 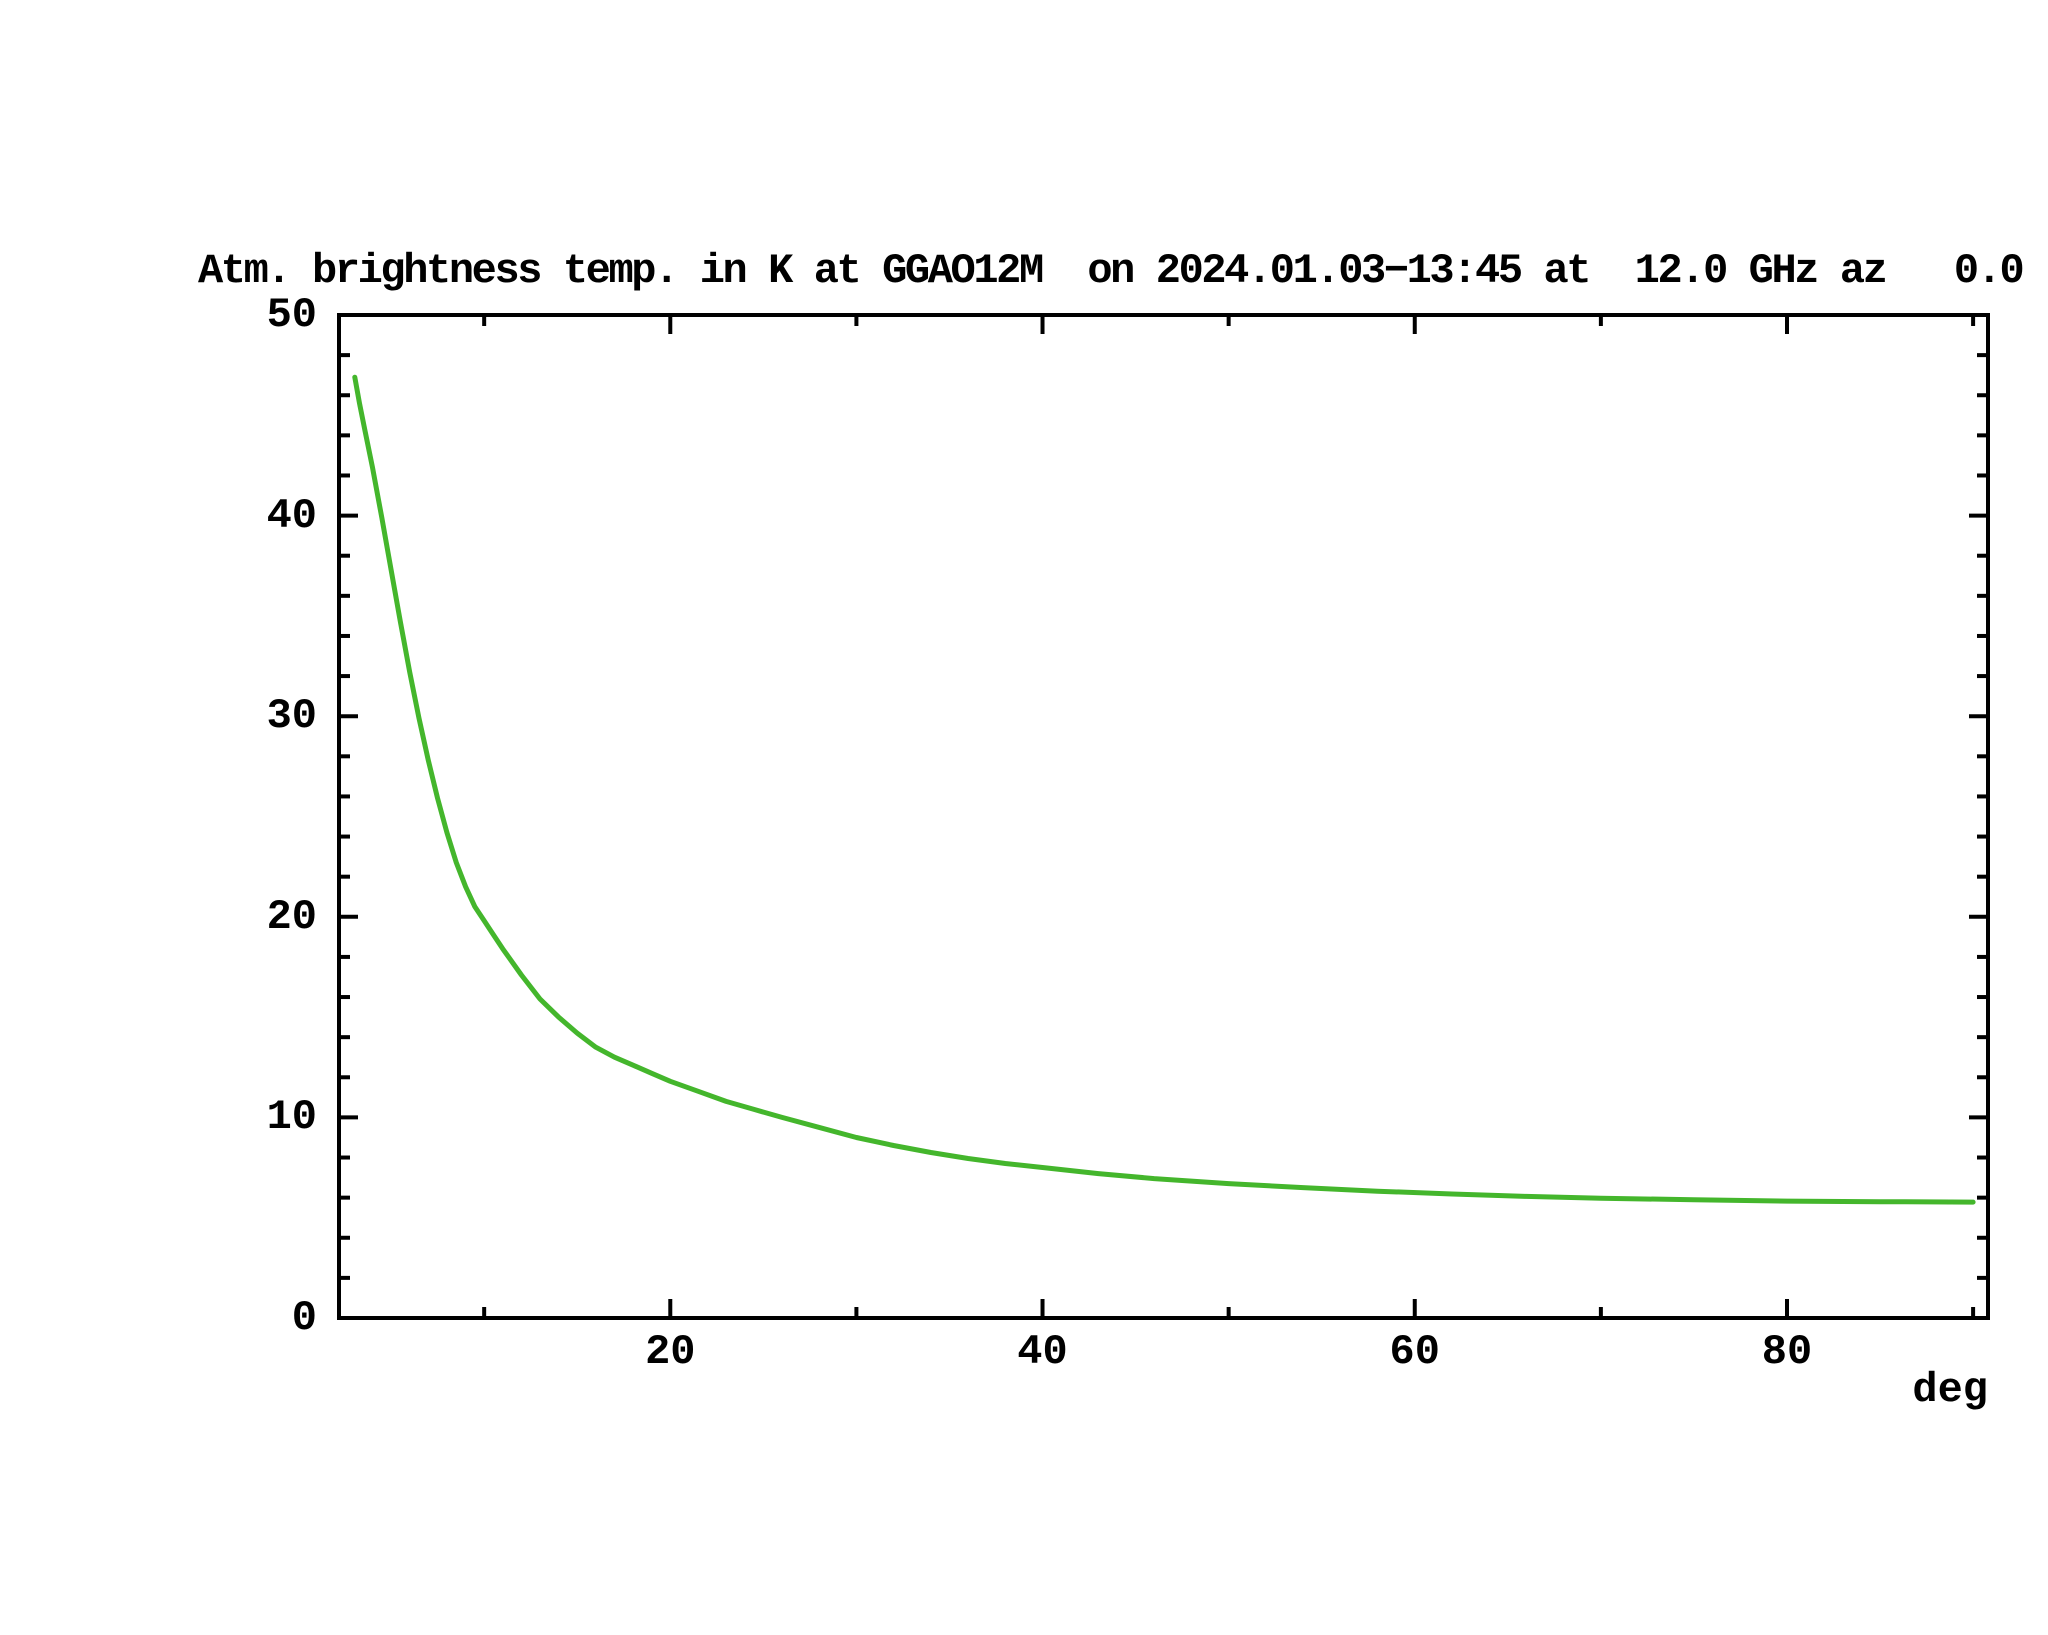 What do you see at coordinates (670, 1352) in the screenshot?
I see `x-tick-label: 20` at bounding box center [670, 1352].